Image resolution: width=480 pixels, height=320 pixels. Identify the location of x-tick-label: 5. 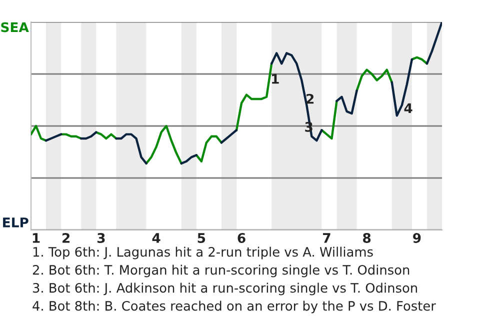
(202, 238).